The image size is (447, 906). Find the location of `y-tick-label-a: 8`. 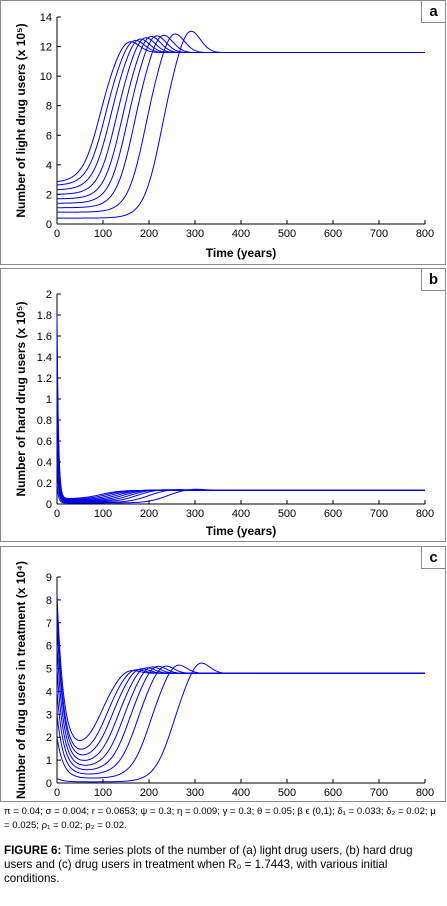

y-tick-label-a: 8 is located at coordinates (49, 107).